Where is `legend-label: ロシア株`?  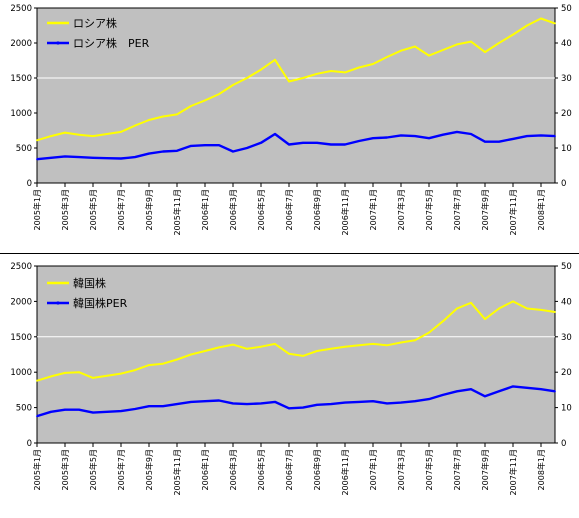 legend-label: ロシア株 is located at coordinates (95, 23).